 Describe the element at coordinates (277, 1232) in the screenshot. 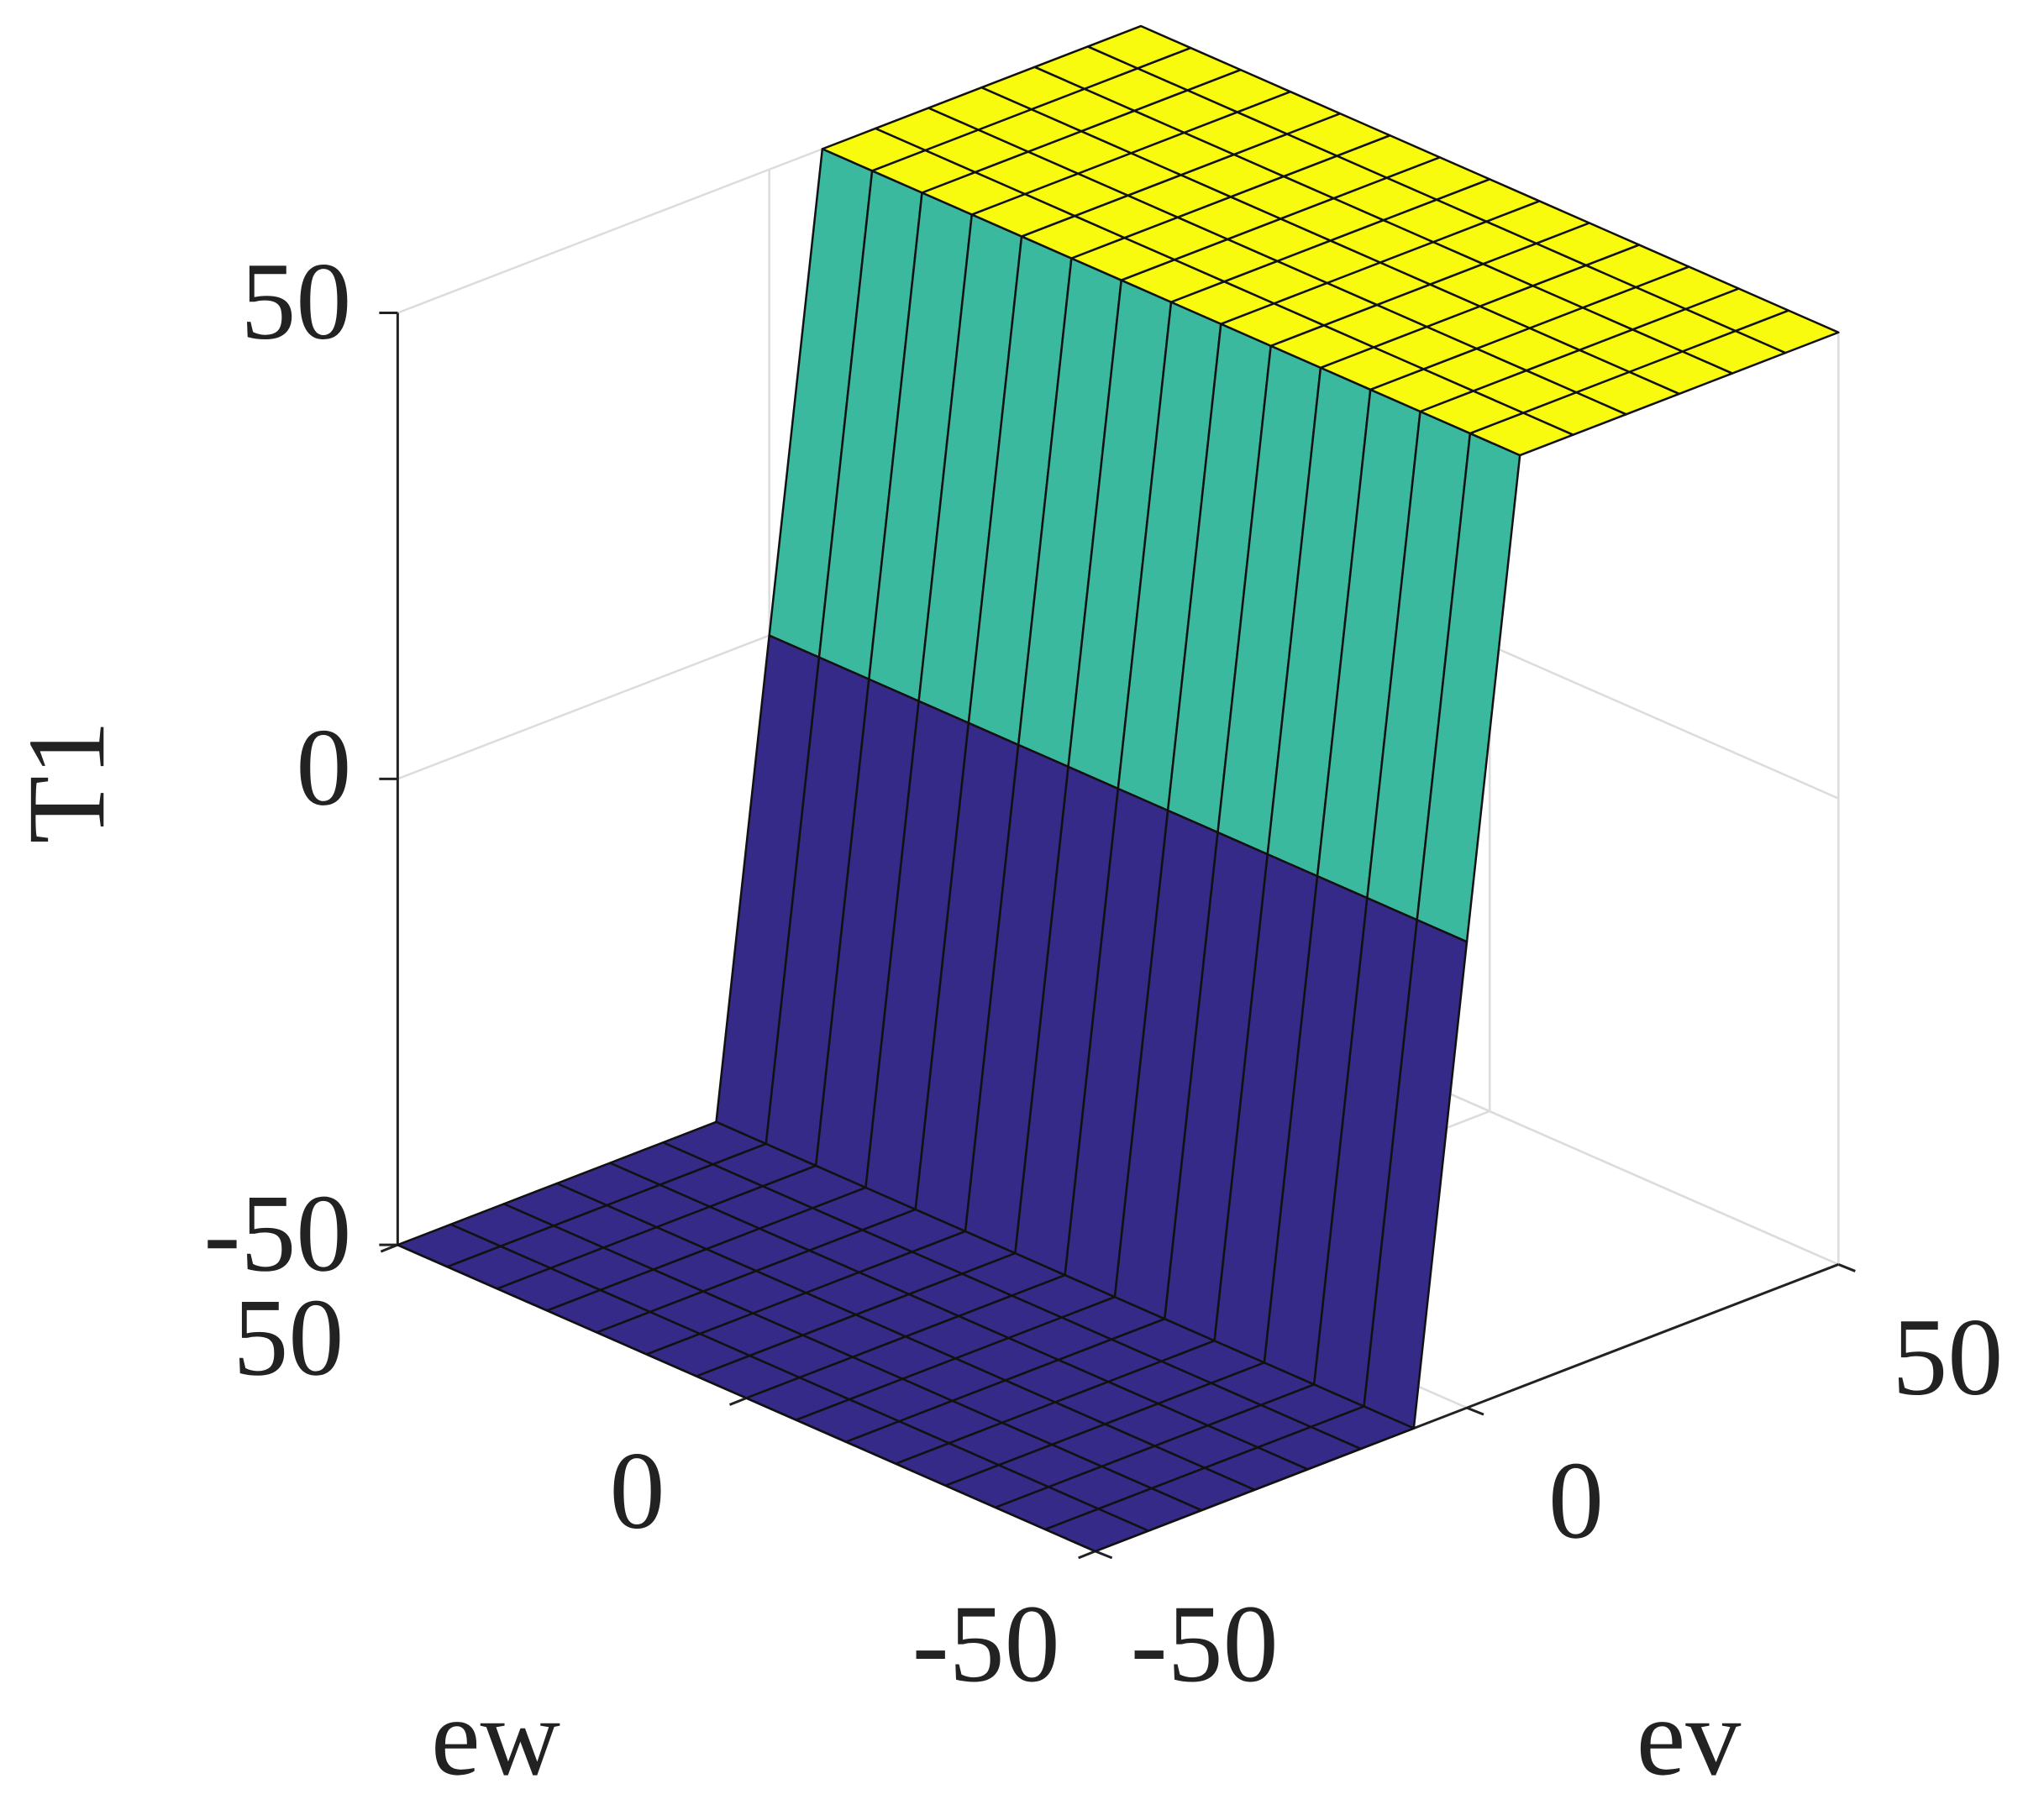

I see `z-tick-label: -50` at that location.